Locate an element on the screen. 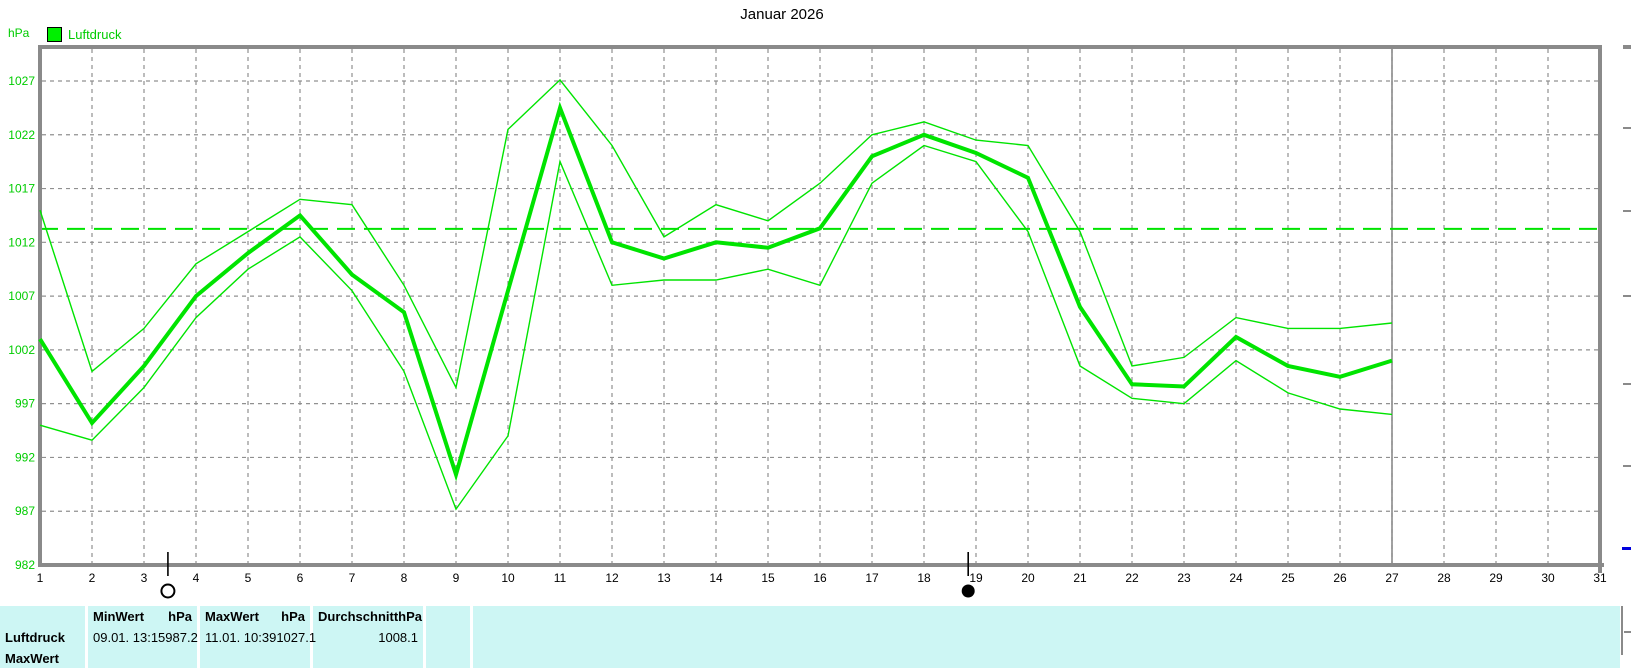 This screenshot has height=669, width=1631. min-header-unit: hPa is located at coordinates (180, 616).